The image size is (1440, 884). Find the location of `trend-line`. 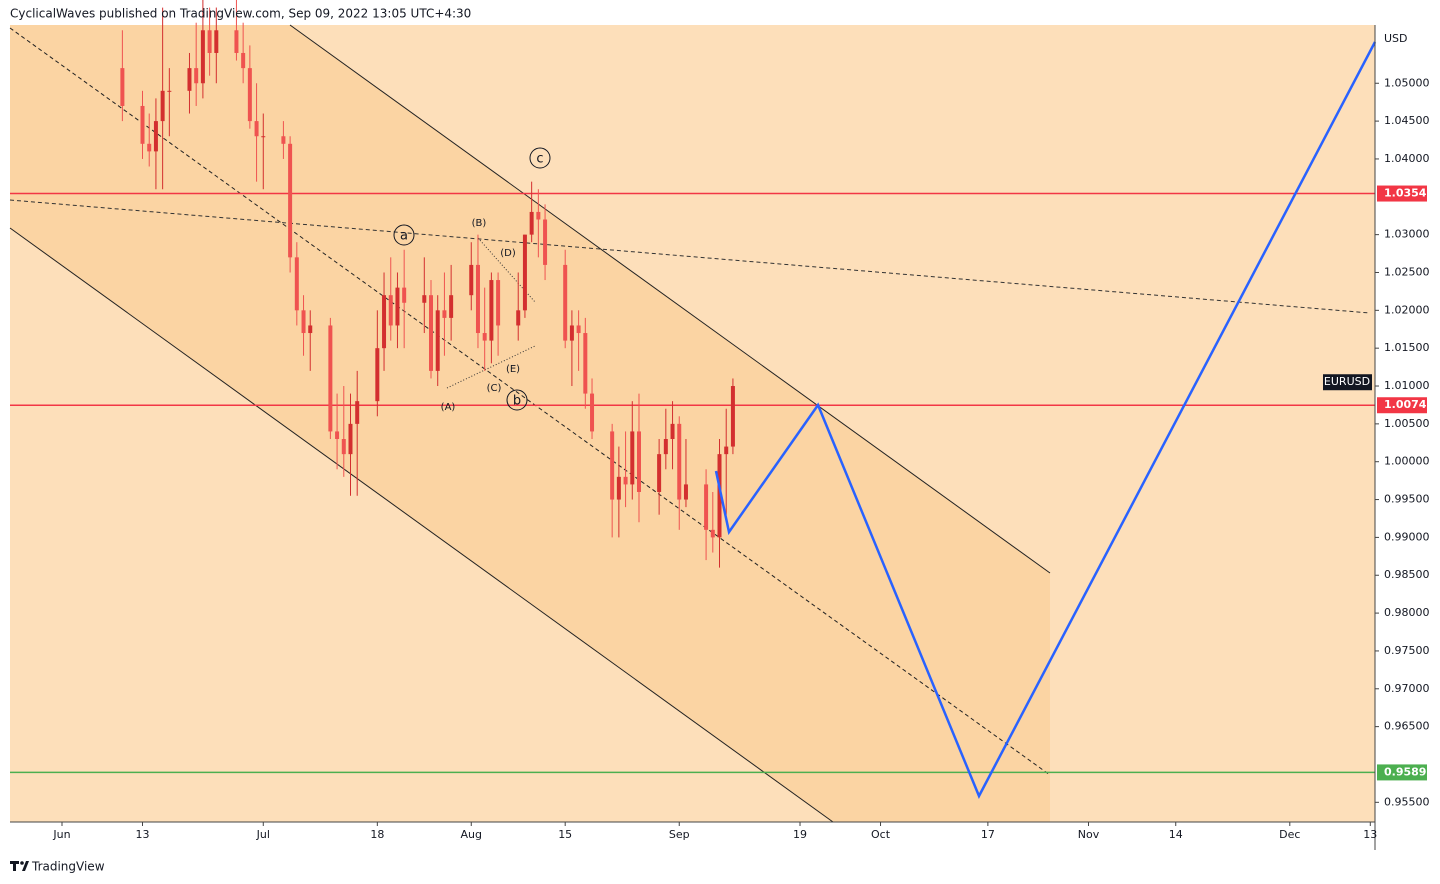

trend-line is located at coordinates (690, 256).